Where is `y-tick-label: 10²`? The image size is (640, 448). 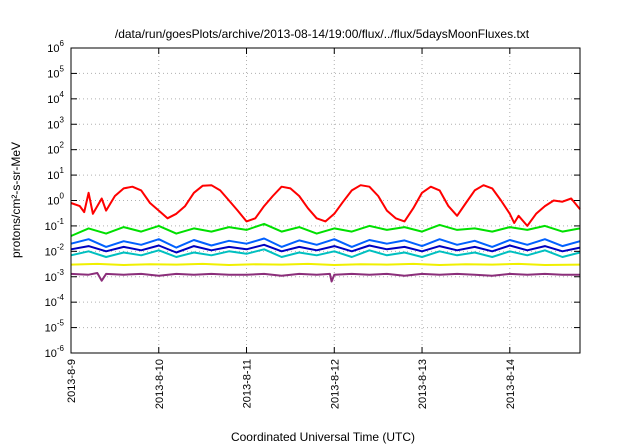
y-tick-label: 10² is located at coordinates (55, 149).